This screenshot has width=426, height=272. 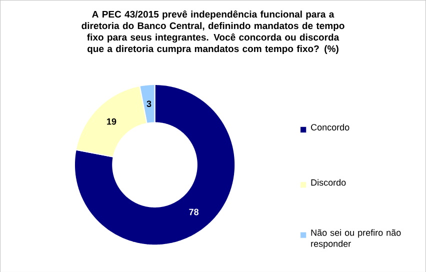 I want to click on legend-label: Não sei ou prefiro não responder, so click(x=356, y=238).